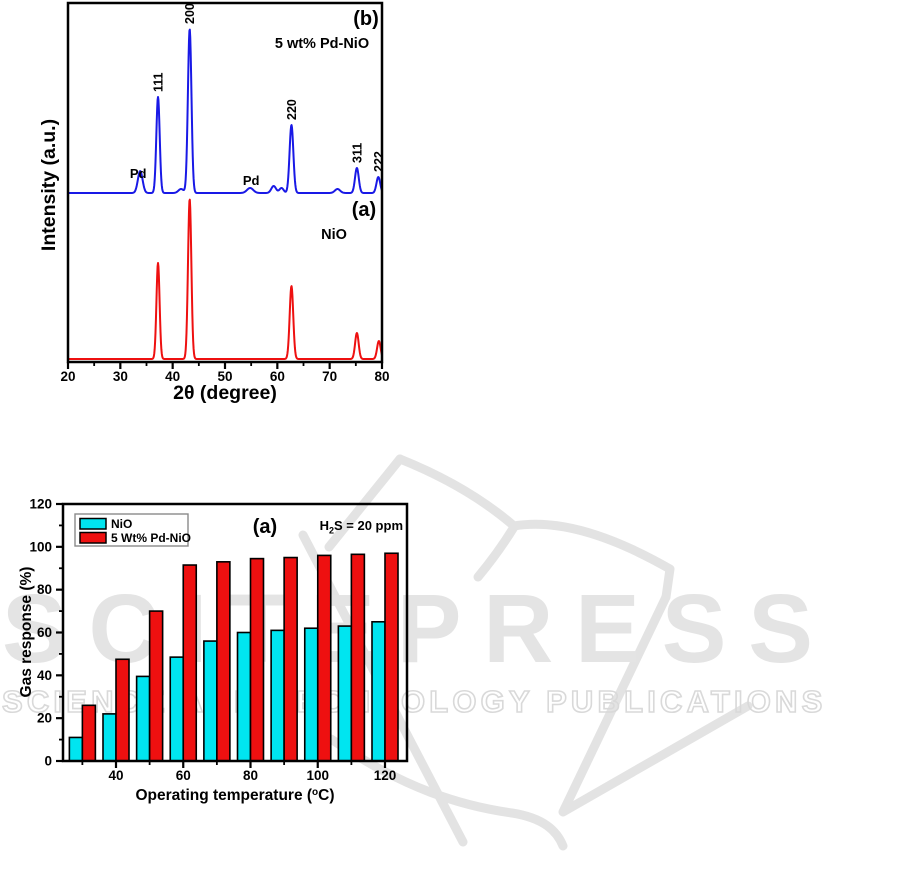  I want to click on series-name-pd-nio: 5 wt% Pd-NiO, so click(322, 44).